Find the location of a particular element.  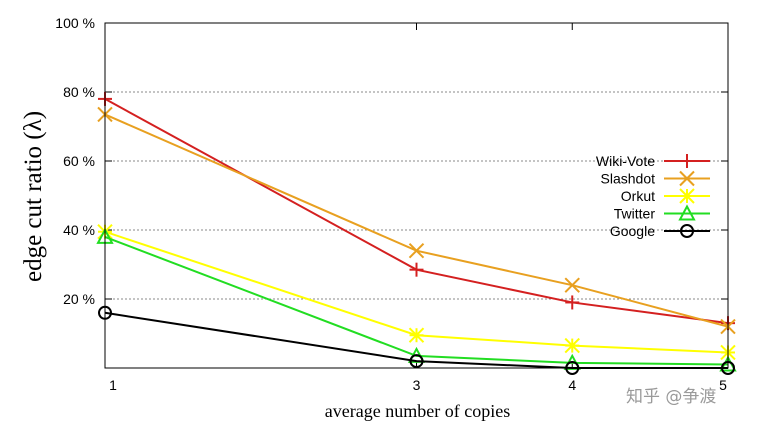

legend-marker-orkut is located at coordinates (687, 196).